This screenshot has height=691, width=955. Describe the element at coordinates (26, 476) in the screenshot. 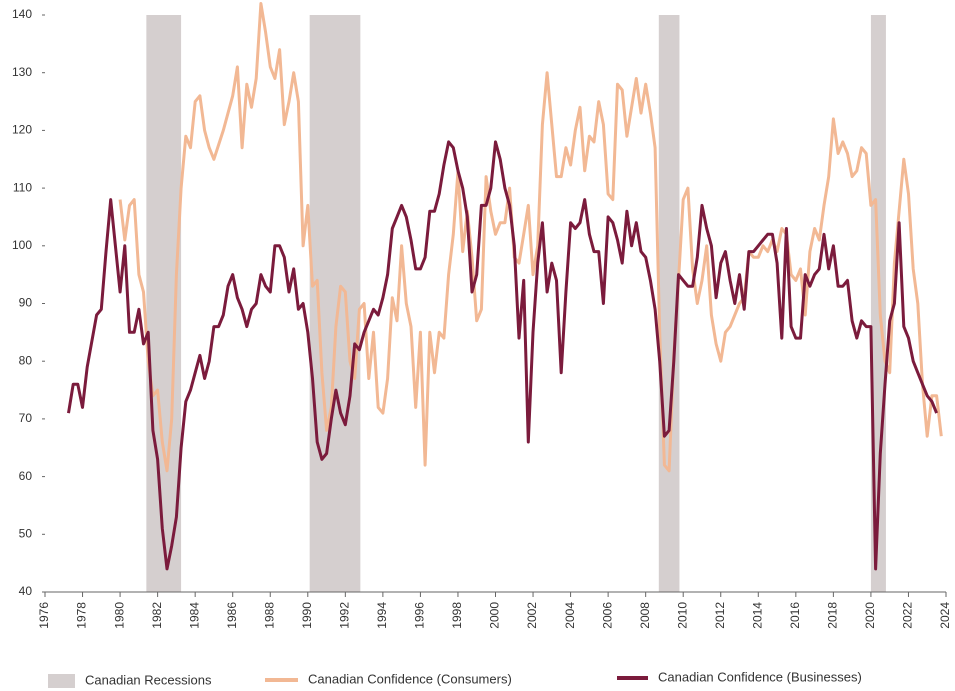

I see `y-tick-label: 60` at that location.